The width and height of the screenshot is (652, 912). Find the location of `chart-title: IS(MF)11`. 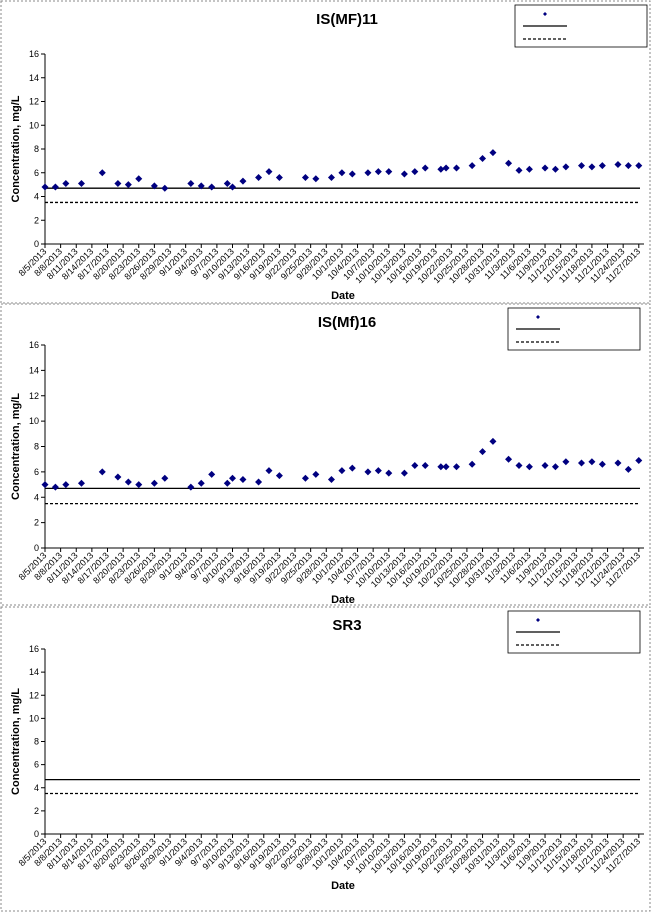

chart-title: IS(MF)11 is located at coordinates (347, 19).